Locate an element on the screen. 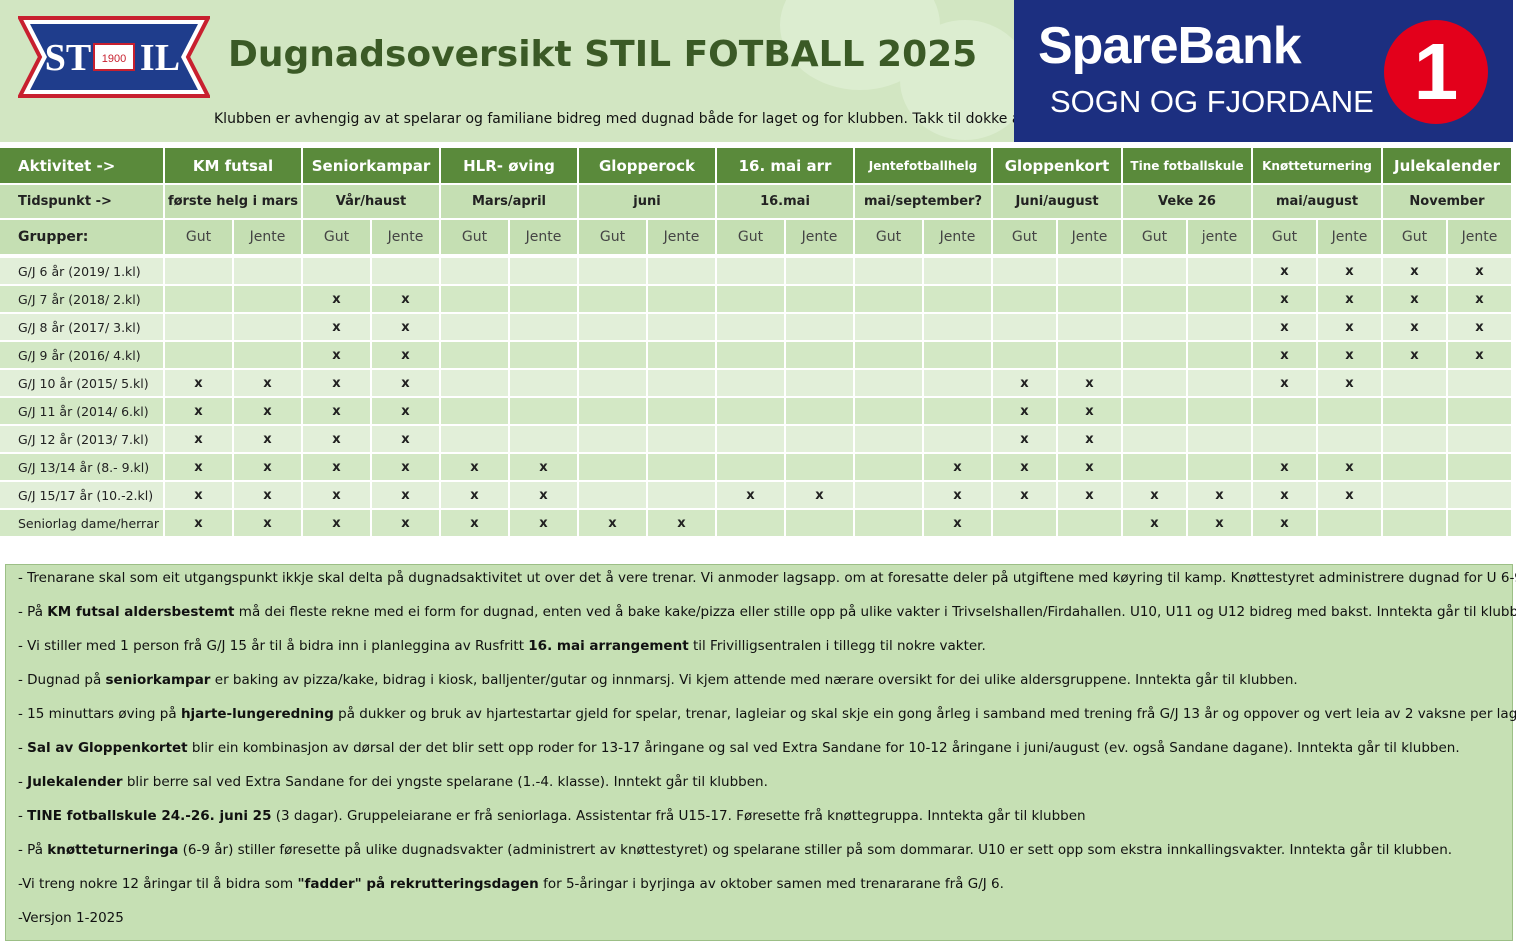 Image resolution: width=1516 pixels, height=942 pixels. sponsor-name: SpareBank is located at coordinates (1170, 46).